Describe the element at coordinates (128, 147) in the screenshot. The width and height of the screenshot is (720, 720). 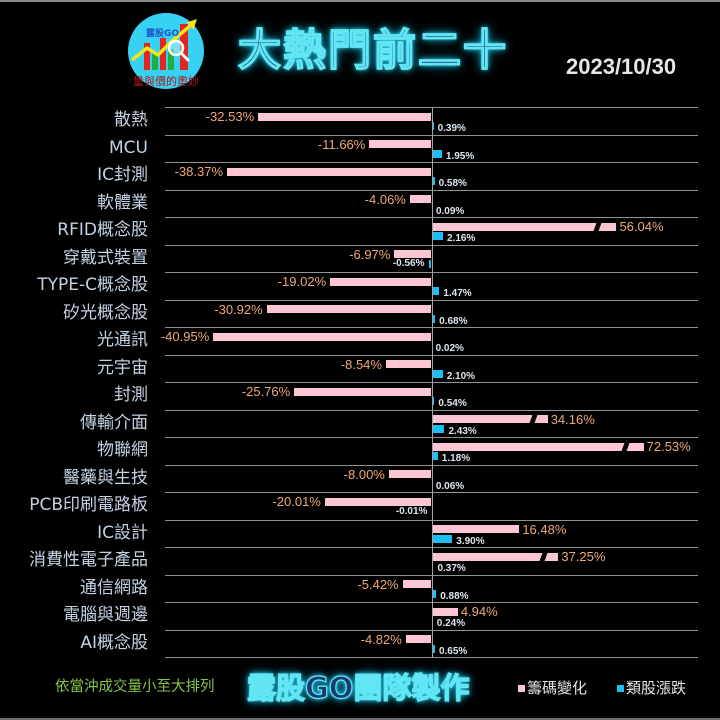
I see `category-label: MCU` at that location.